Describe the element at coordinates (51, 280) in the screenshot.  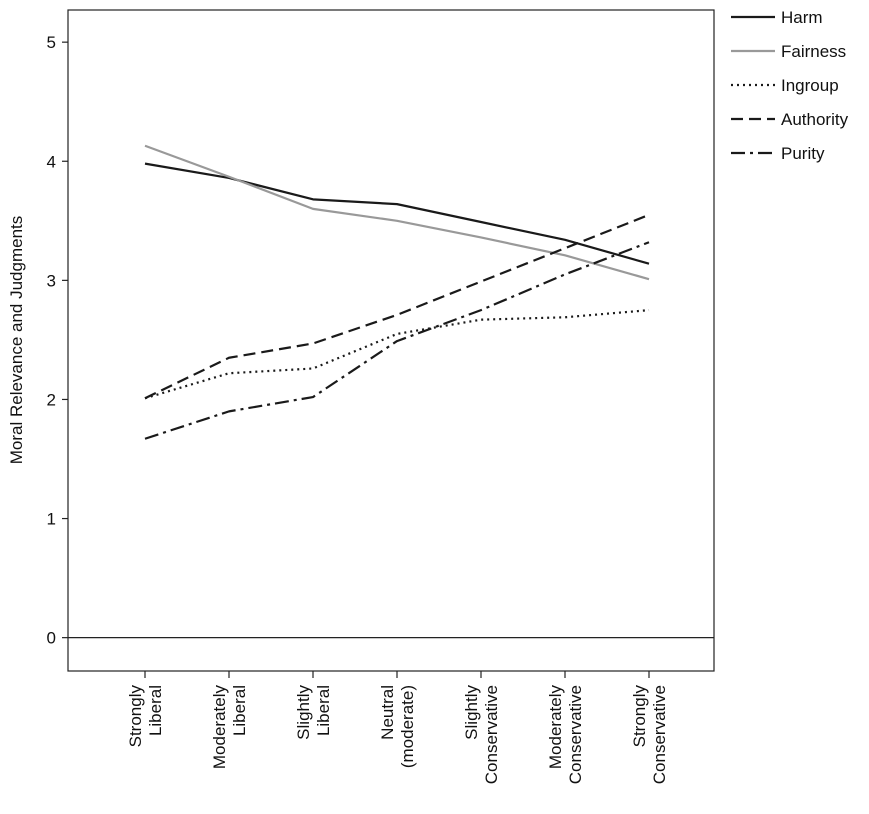
I see `y-tick-label: 3` at that location.